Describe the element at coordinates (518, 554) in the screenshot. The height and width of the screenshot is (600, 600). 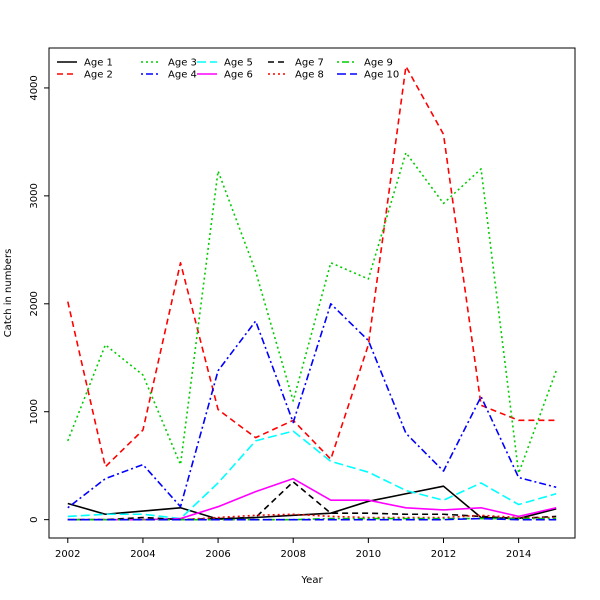
I see `x-tick-label: 2014` at that location.